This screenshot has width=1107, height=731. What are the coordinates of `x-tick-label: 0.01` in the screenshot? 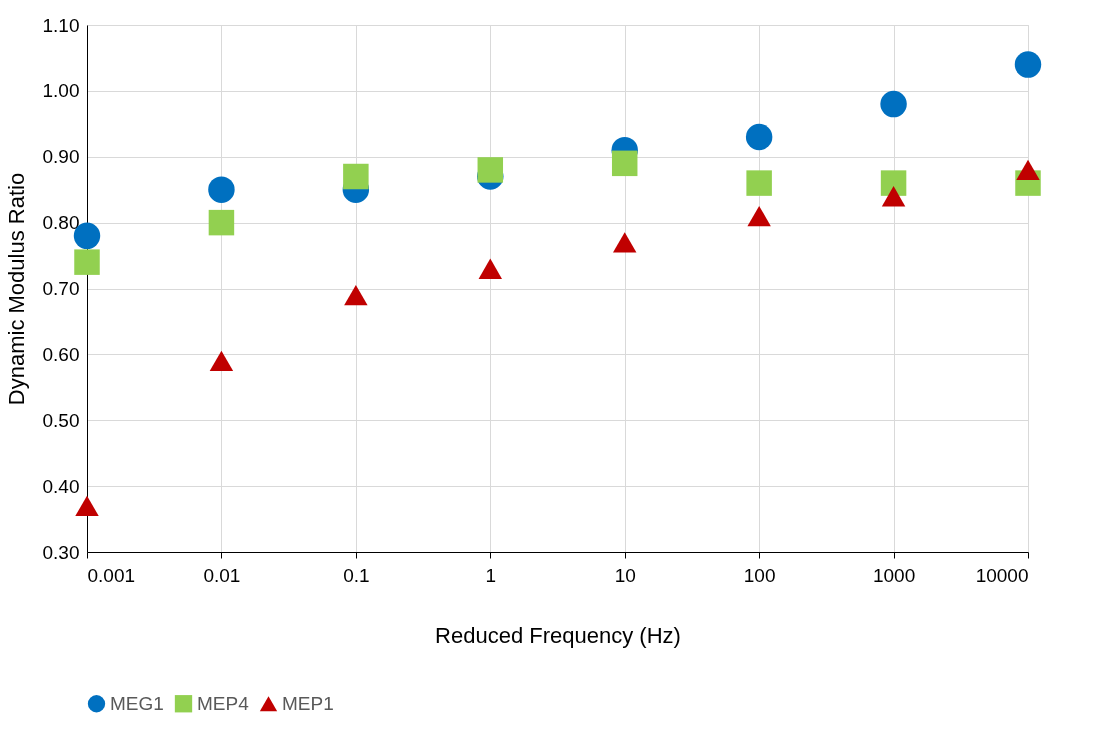 It's located at (222, 575).